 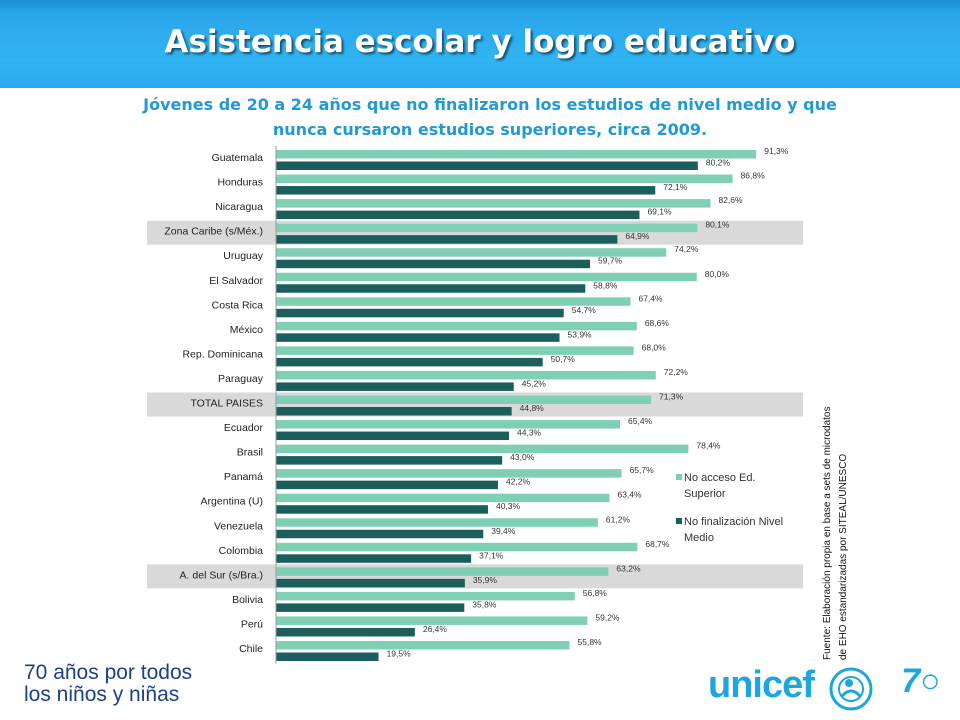 I want to click on data-label: 39,4%, so click(x=503, y=531).